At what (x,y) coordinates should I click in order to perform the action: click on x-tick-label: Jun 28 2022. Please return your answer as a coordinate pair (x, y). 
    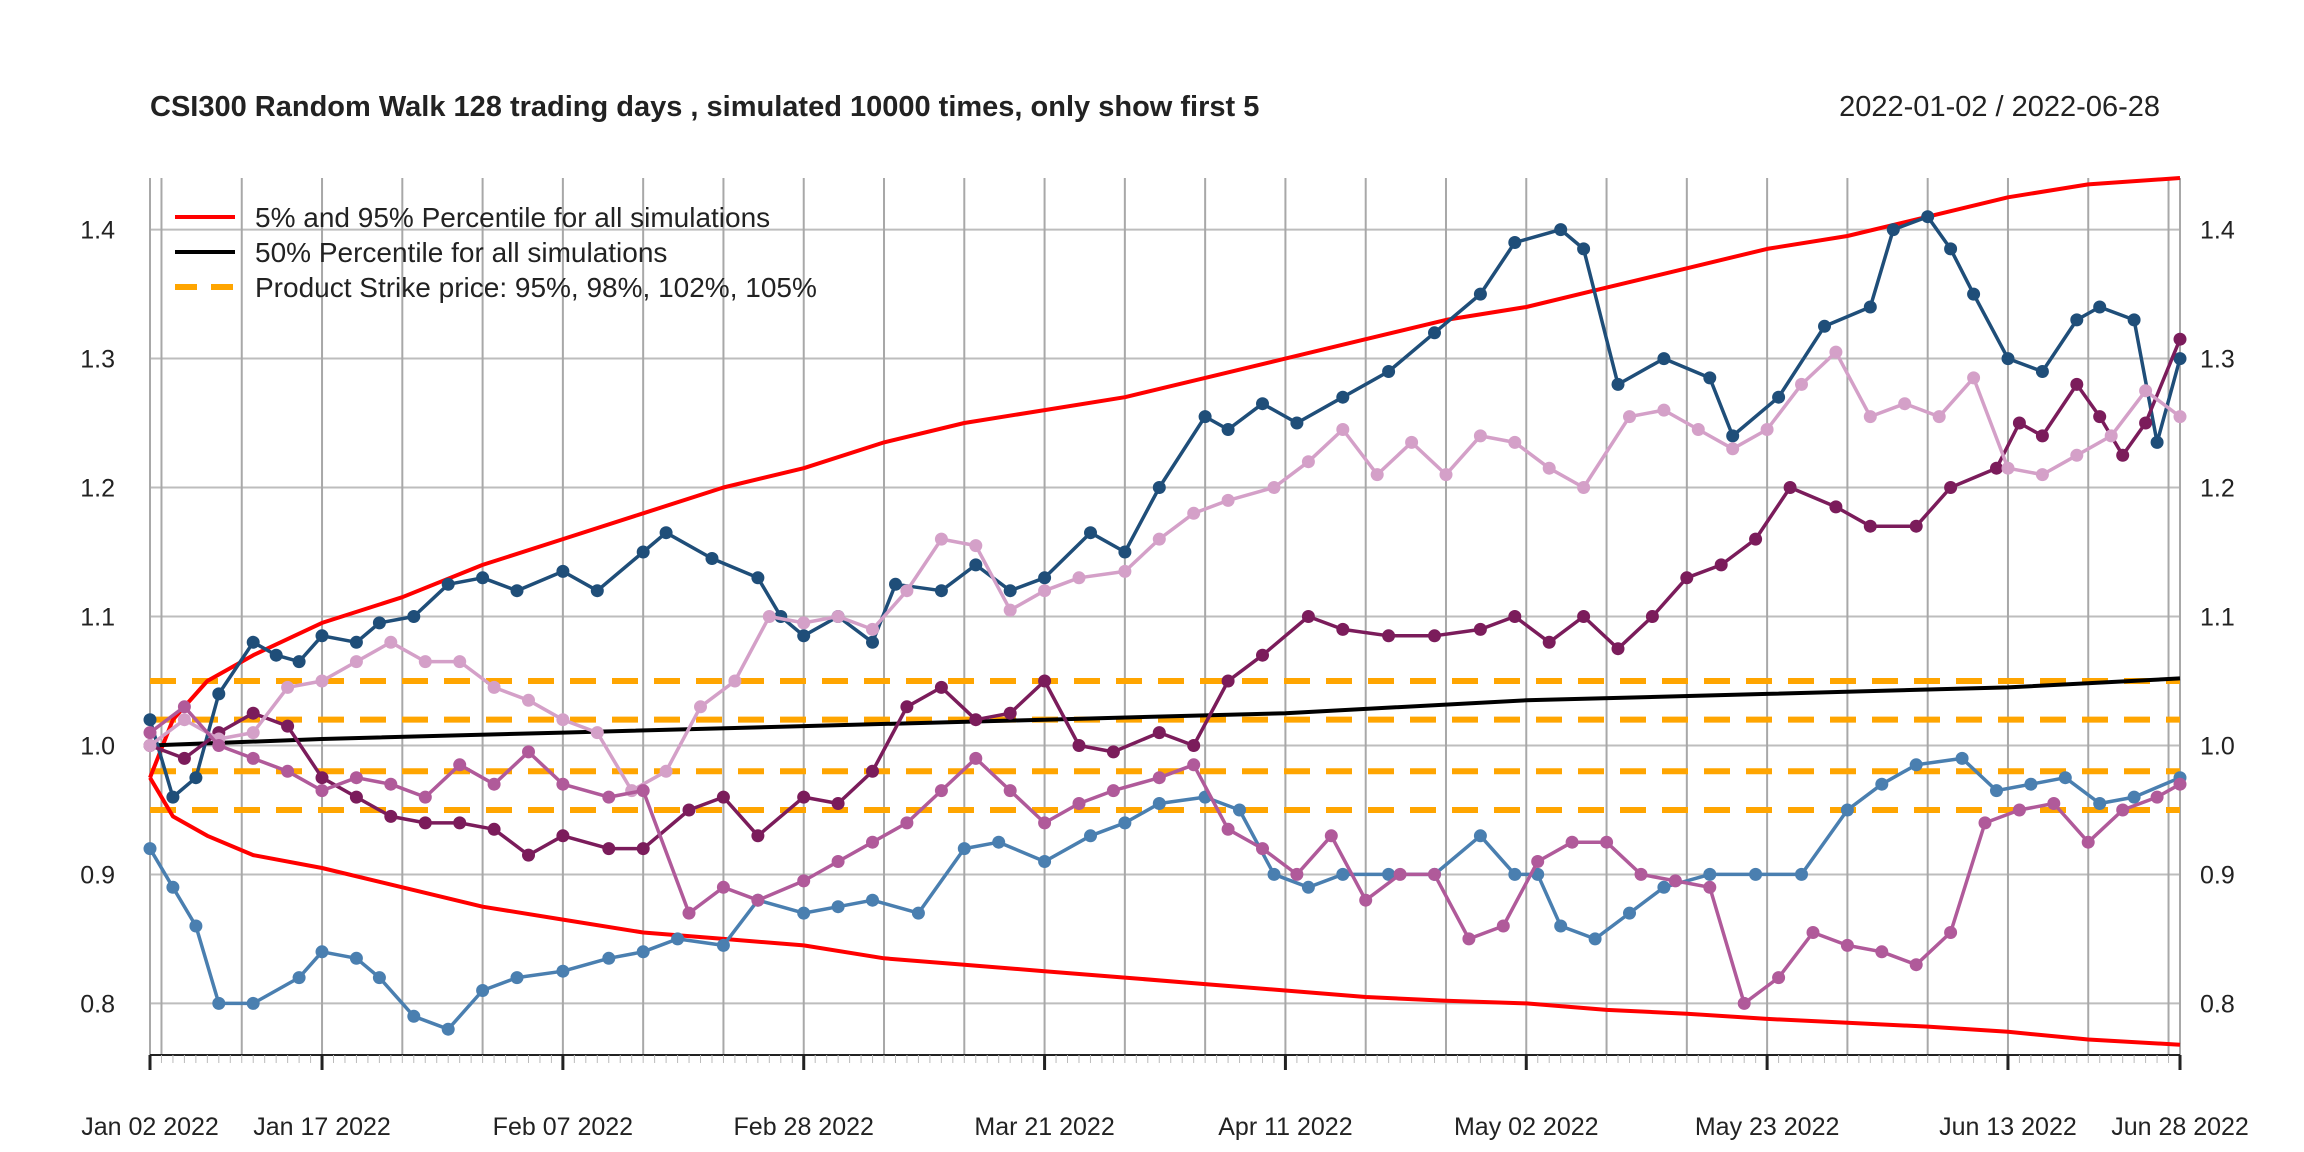
    Looking at the image, I should click on (2180, 1127).